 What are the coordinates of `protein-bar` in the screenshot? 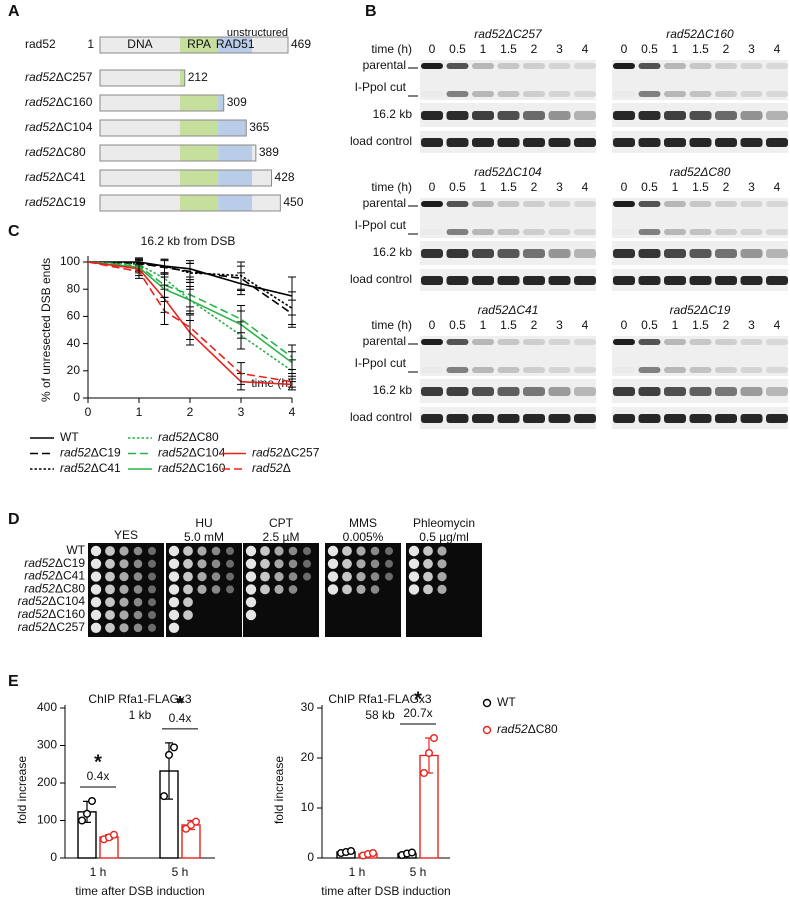 It's located at (162, 103).